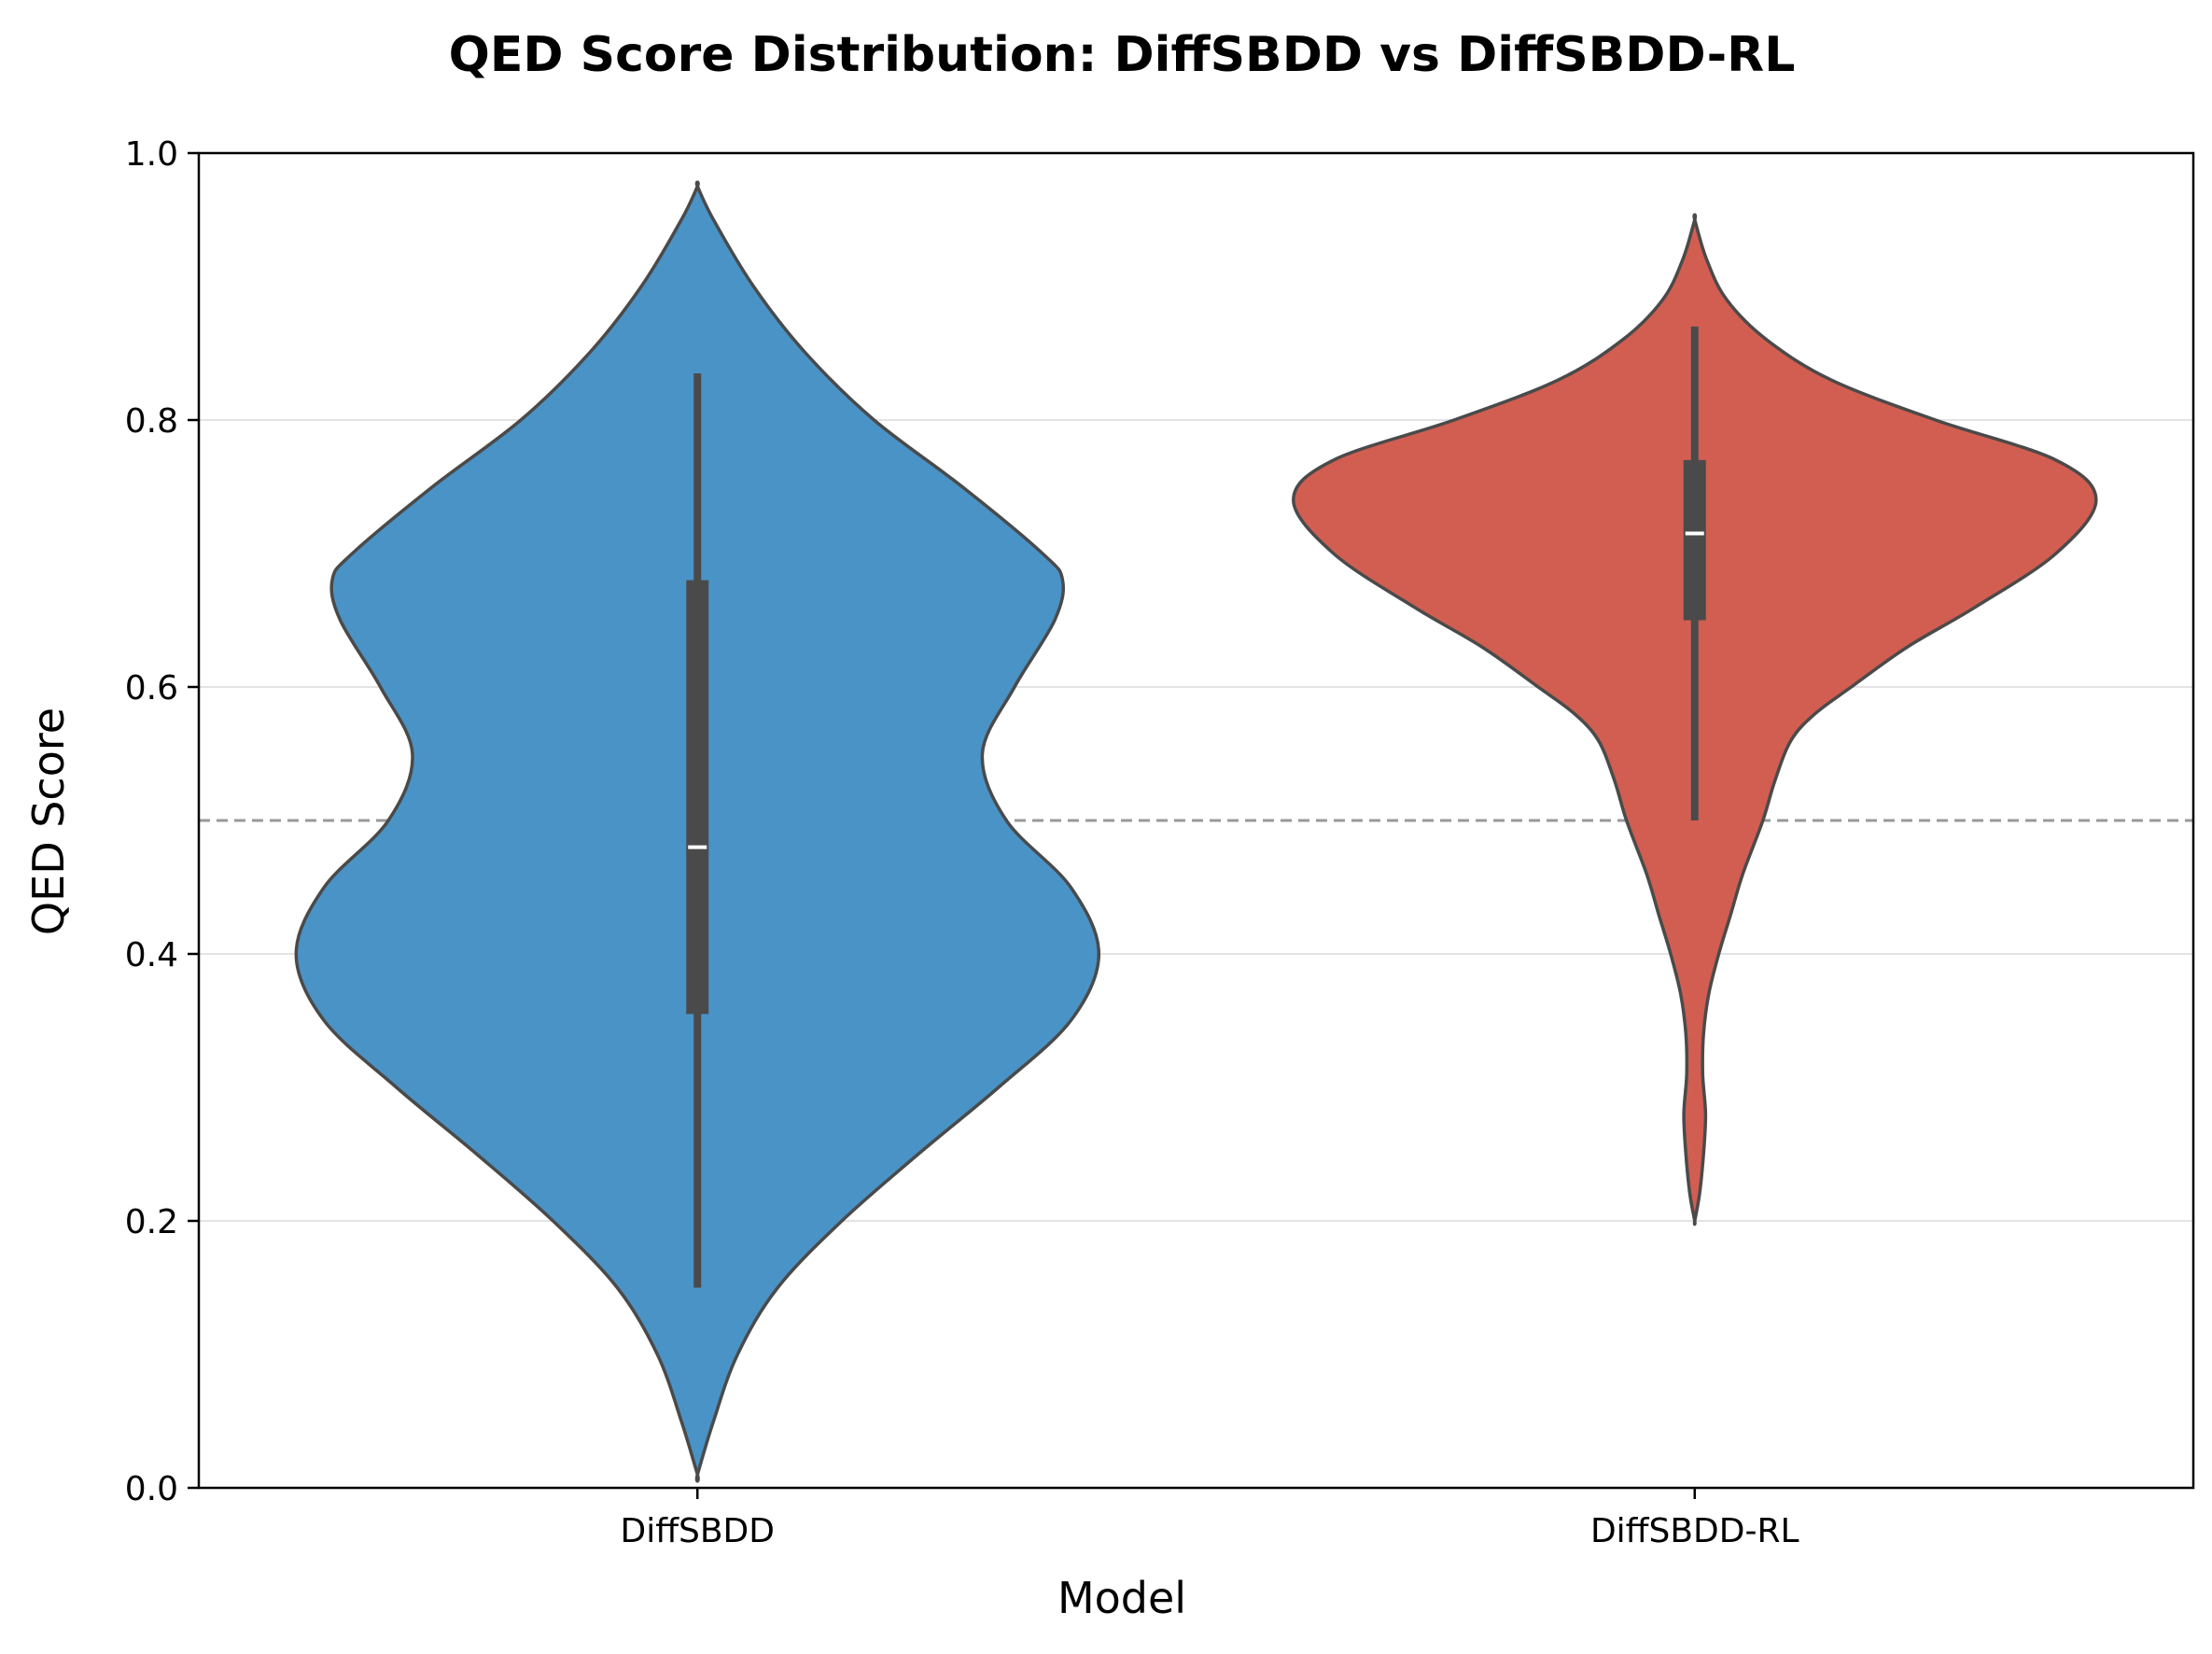 The height and width of the screenshot is (1654, 2212). What do you see at coordinates (151, 1222) in the screenshot?
I see `y-tick-label-1: 0.2` at bounding box center [151, 1222].